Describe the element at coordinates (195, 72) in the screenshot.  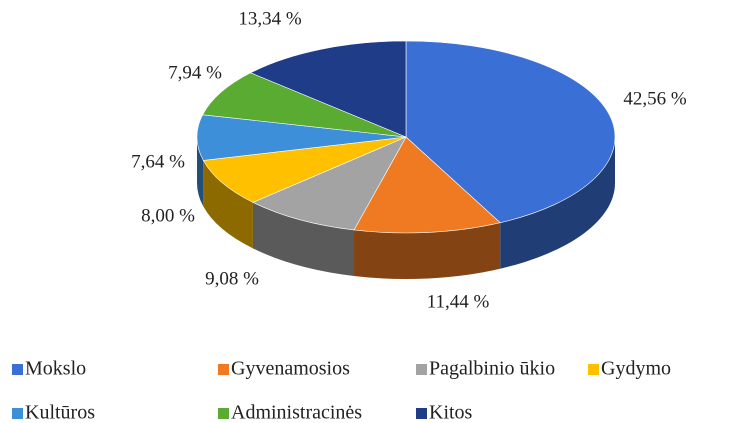
I see `data-label: 7,94 %` at that location.